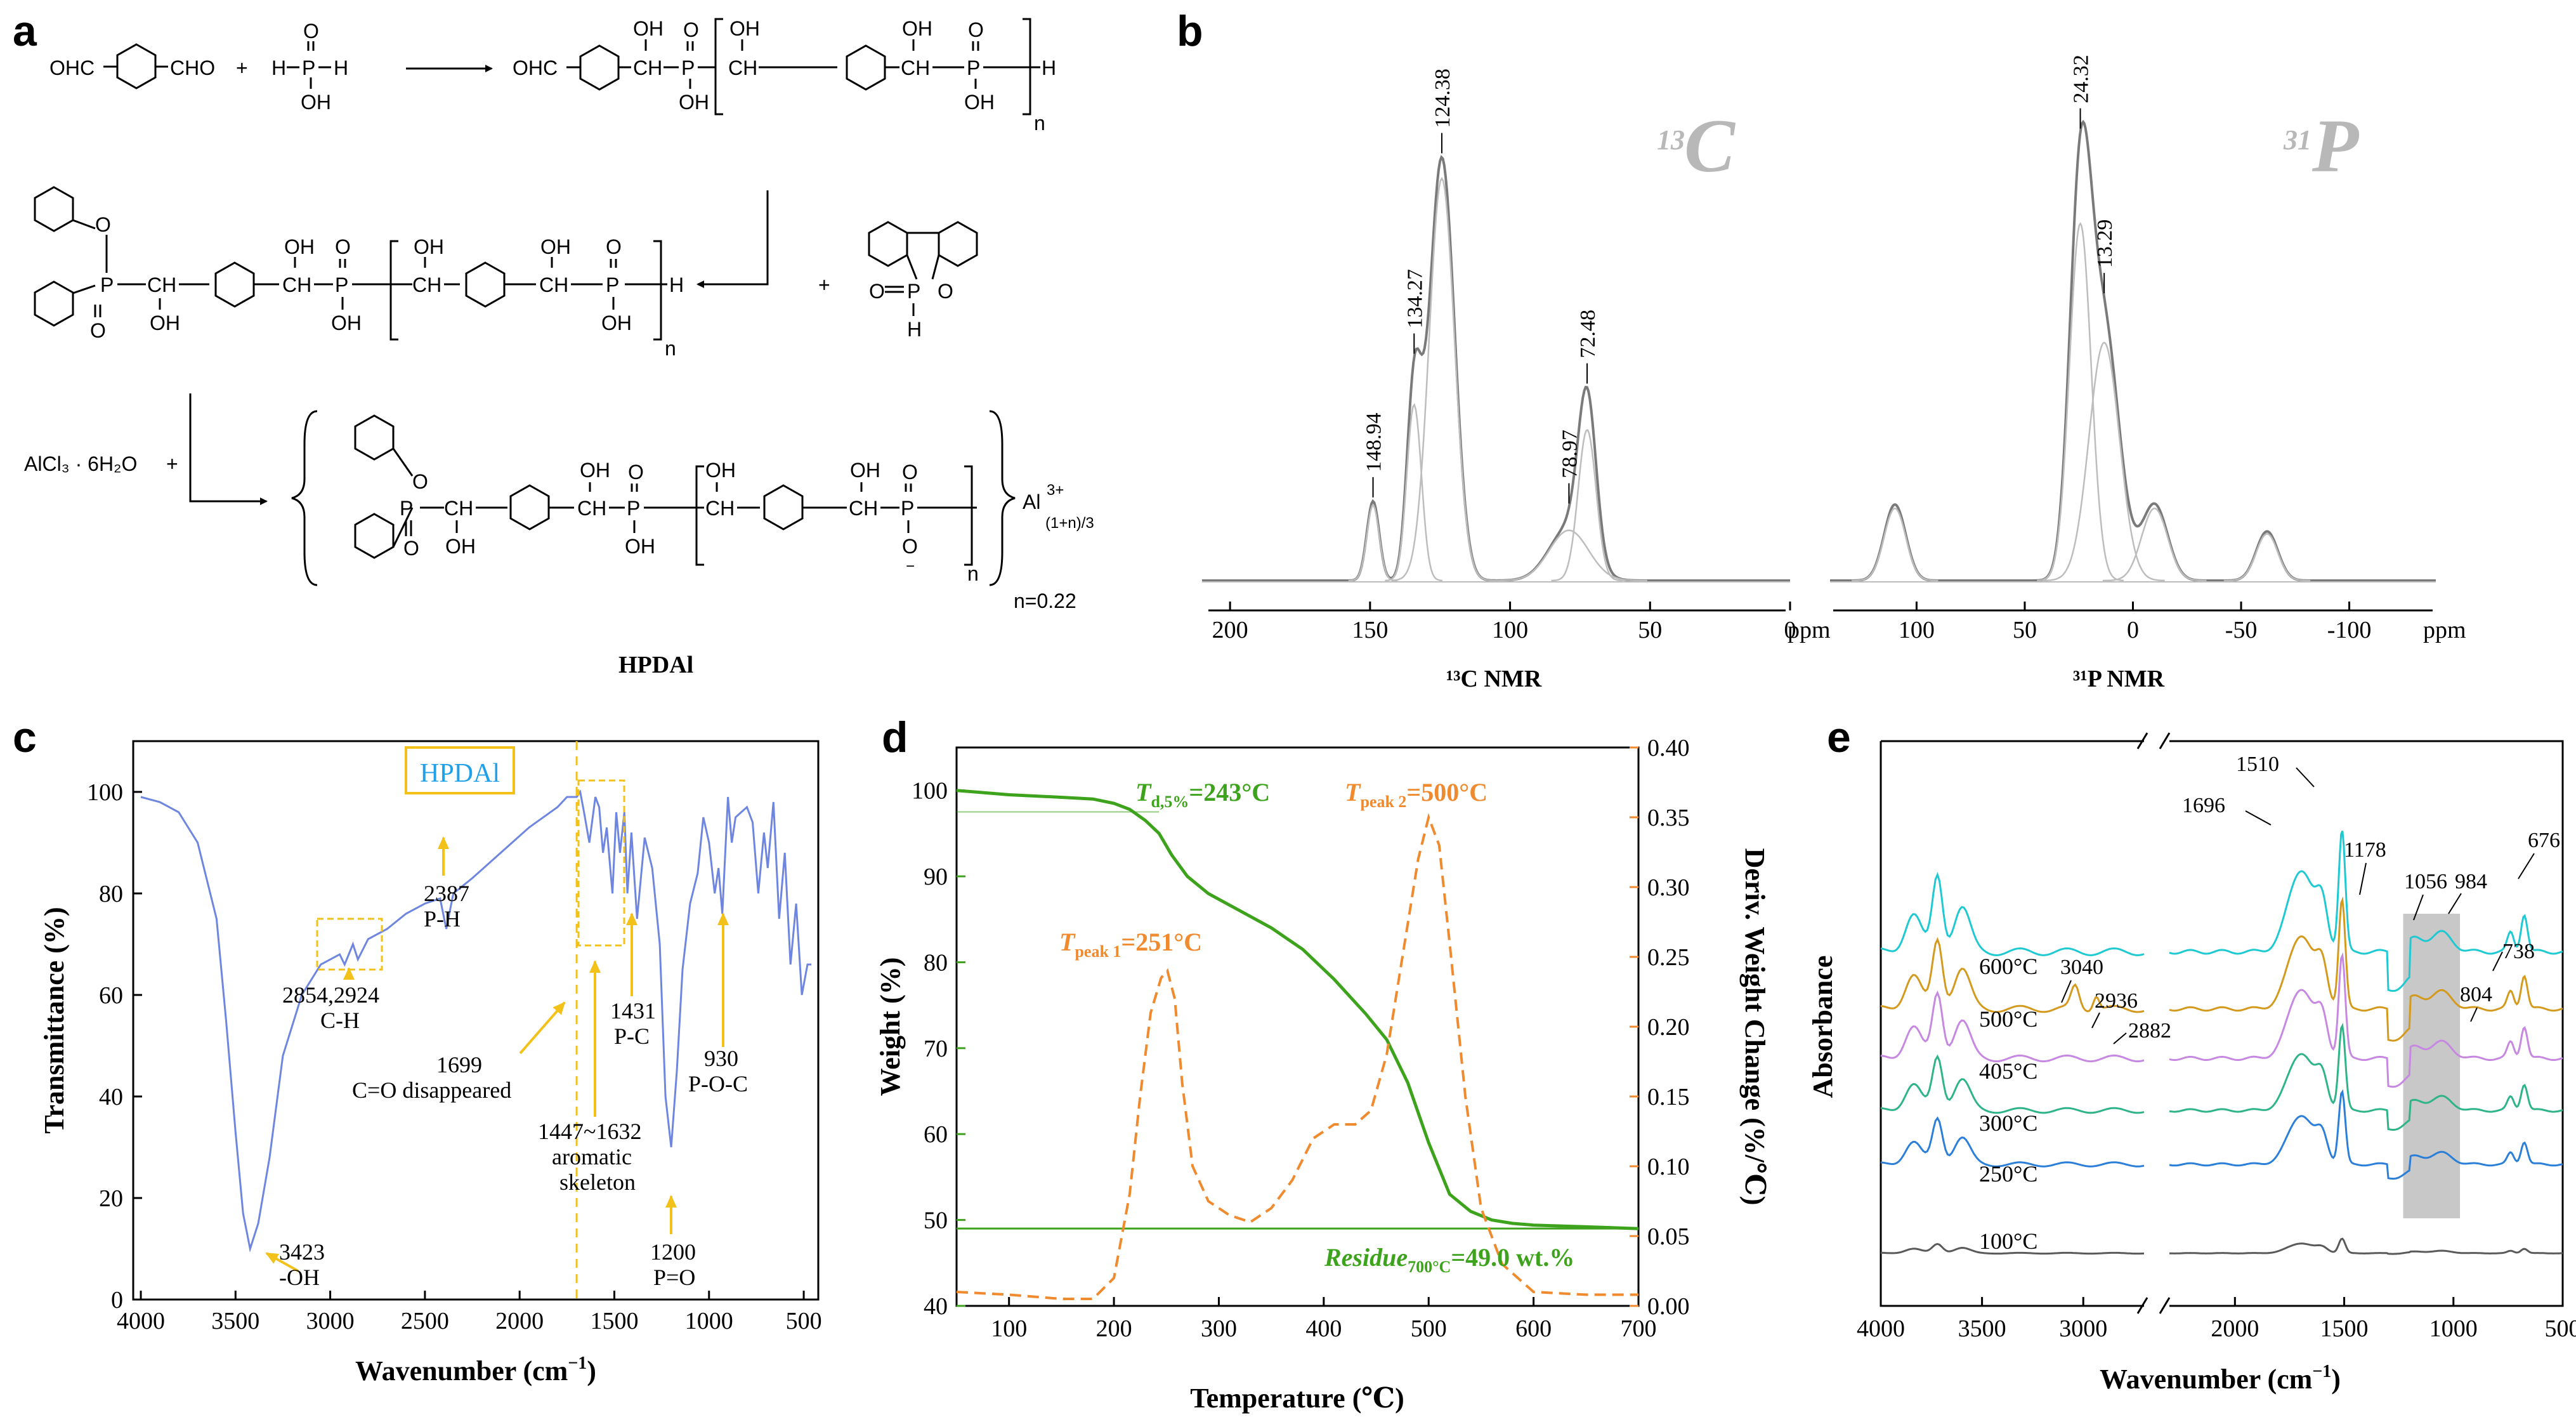  Describe the element at coordinates (2297, 139) in the screenshot. I see `watermark-31-sup: 31` at that location.